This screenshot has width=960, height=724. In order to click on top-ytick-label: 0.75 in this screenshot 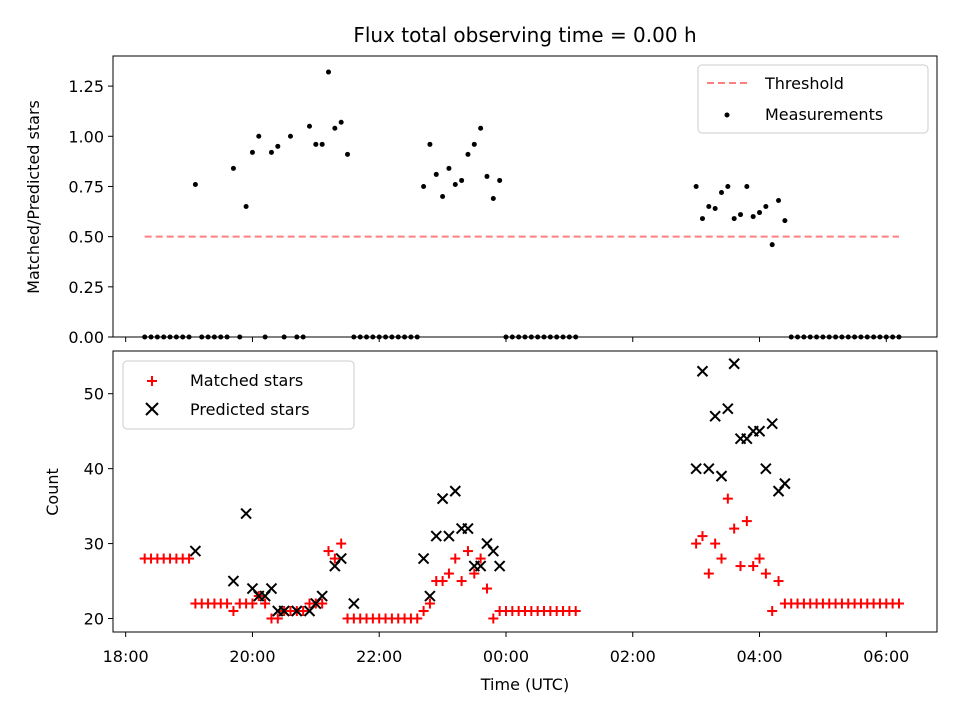, I will do `click(86, 186)`.